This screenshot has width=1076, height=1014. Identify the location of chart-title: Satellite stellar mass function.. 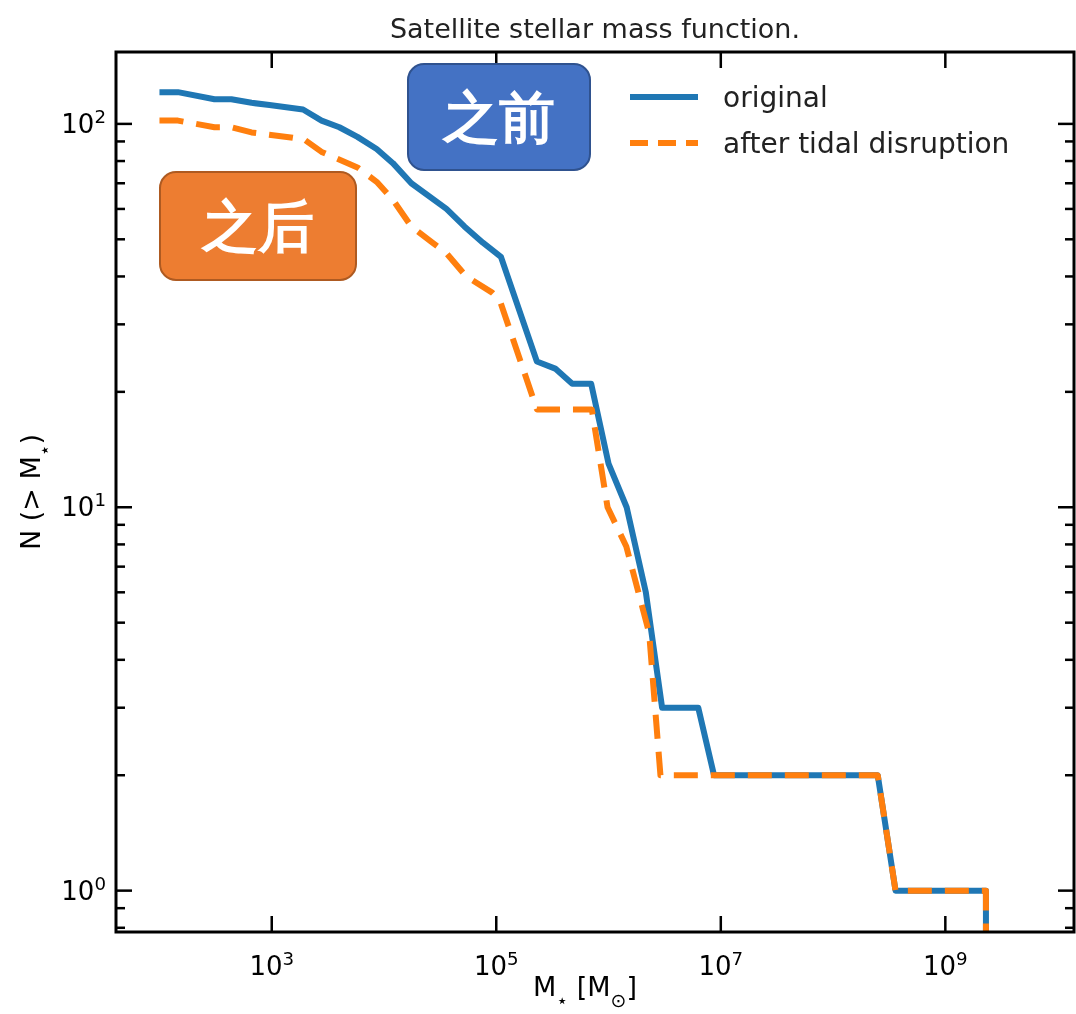
(595, 28).